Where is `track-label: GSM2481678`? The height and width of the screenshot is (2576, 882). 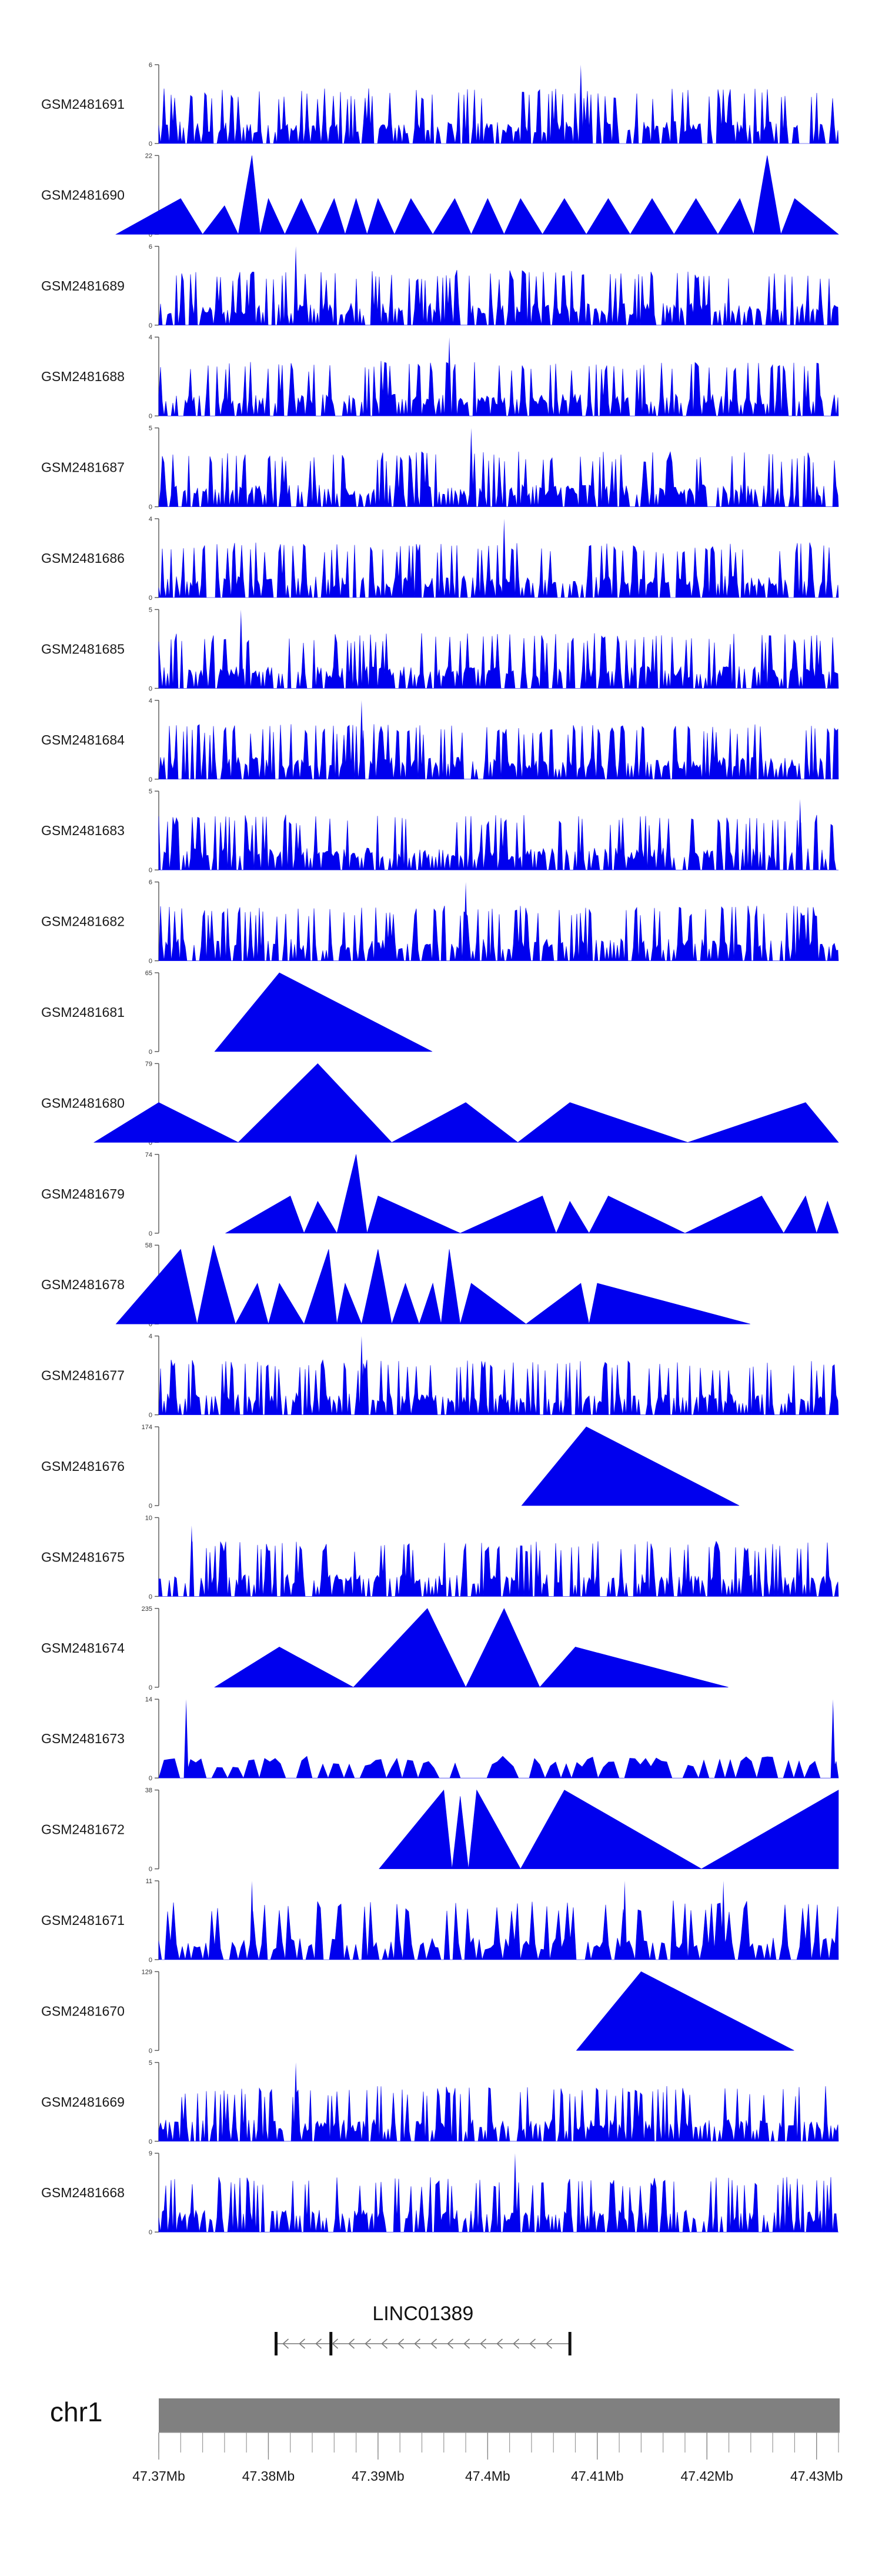
track-label: GSM2481678 is located at coordinates (83, 1284).